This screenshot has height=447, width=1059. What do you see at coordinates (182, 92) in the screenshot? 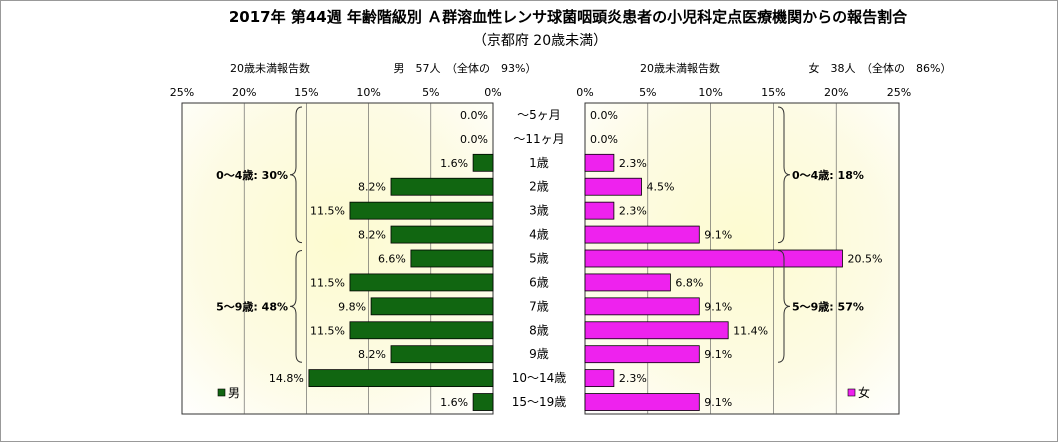
I see `male-tick-label: 25%` at bounding box center [182, 92].